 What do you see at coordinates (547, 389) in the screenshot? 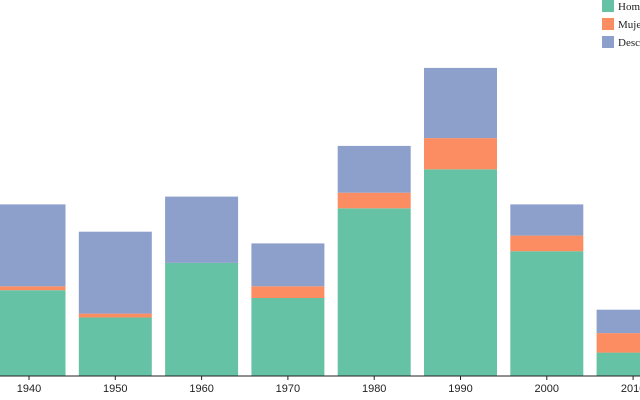
I see `x-tick-label-2000: 2000` at bounding box center [547, 389].